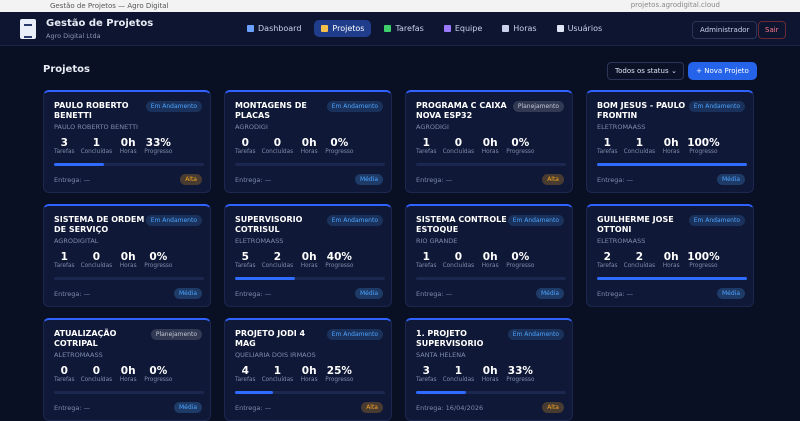 This screenshot has width=800, height=421. What do you see at coordinates (297, 260) in the screenshot?
I see `stats: 5 Tarefas 2 Concluídas 0h Horas 40% Progresso` at bounding box center [297, 260].